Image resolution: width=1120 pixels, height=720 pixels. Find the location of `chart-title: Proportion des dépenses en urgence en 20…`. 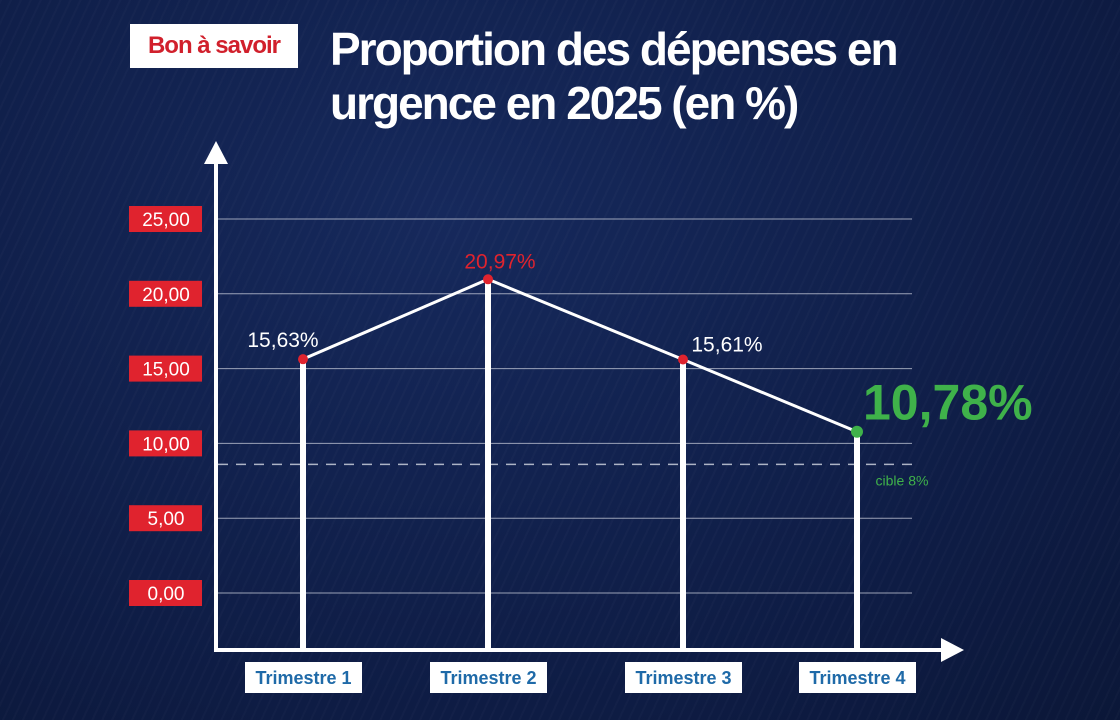

chart-title: Proportion des dépenses en urgence en 20… is located at coordinates (680, 76).